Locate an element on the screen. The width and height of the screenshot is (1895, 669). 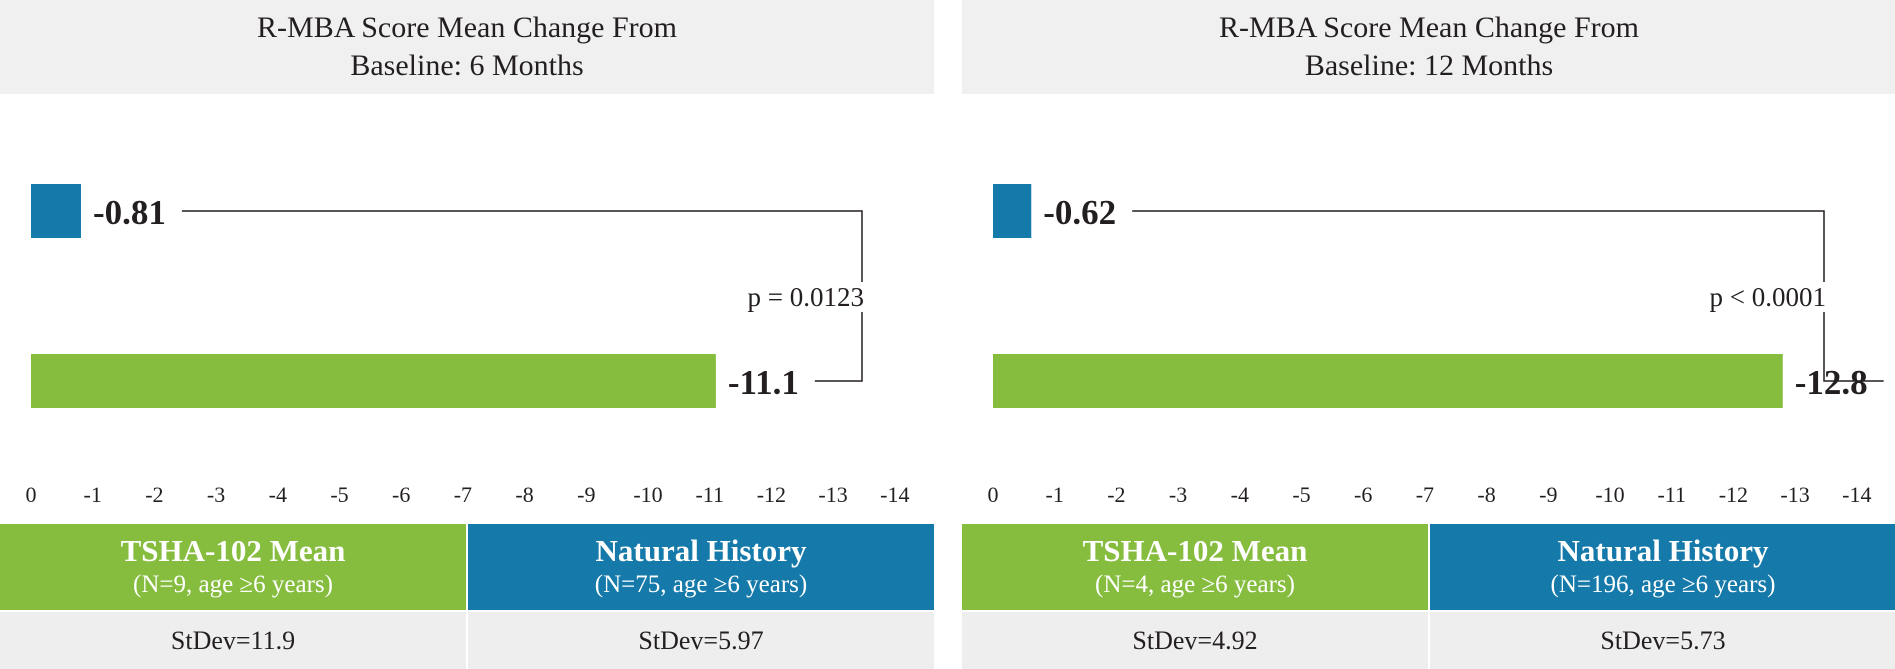
chart-title-line-2: Baseline: 12 Months is located at coordinates (1429, 65).